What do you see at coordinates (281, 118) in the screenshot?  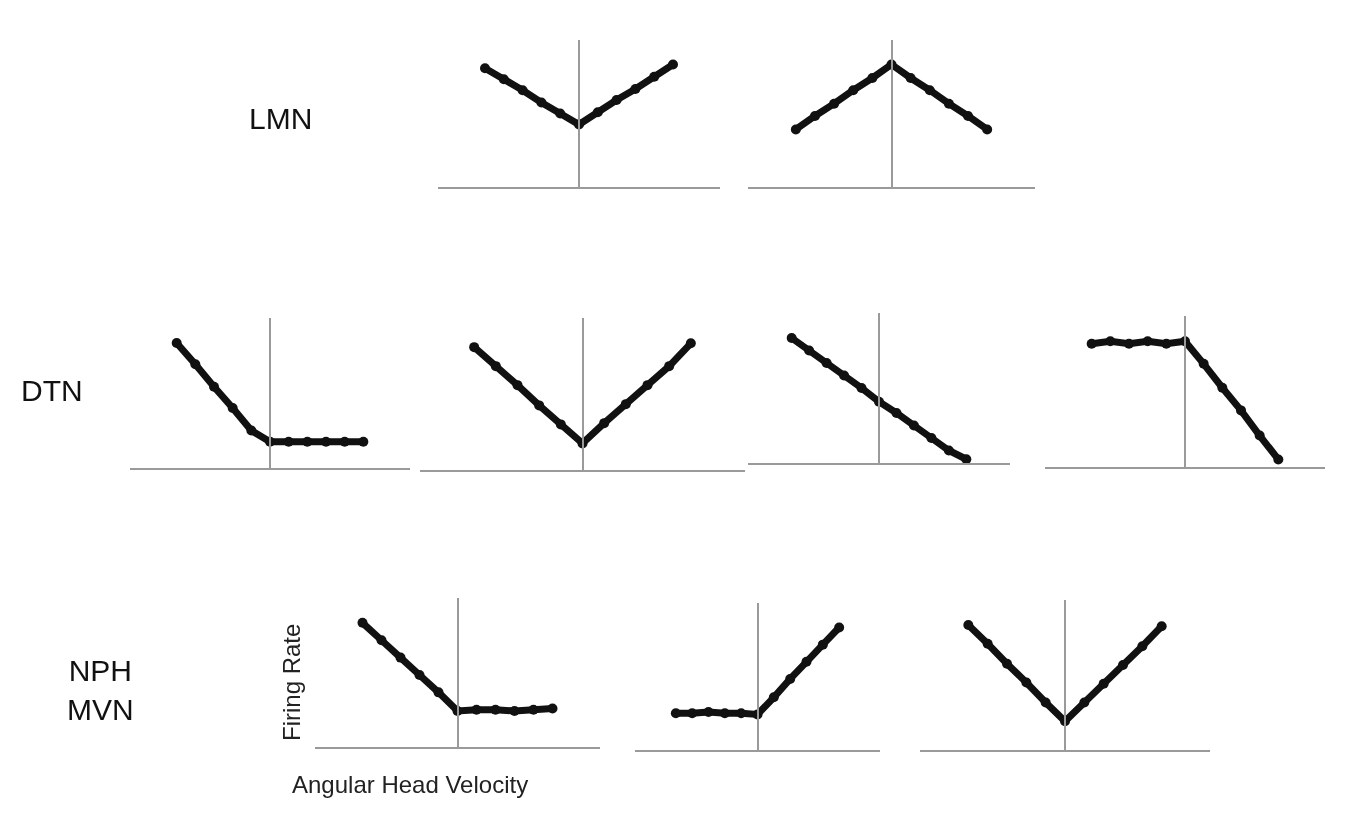 I see `text: LMN` at bounding box center [281, 118].